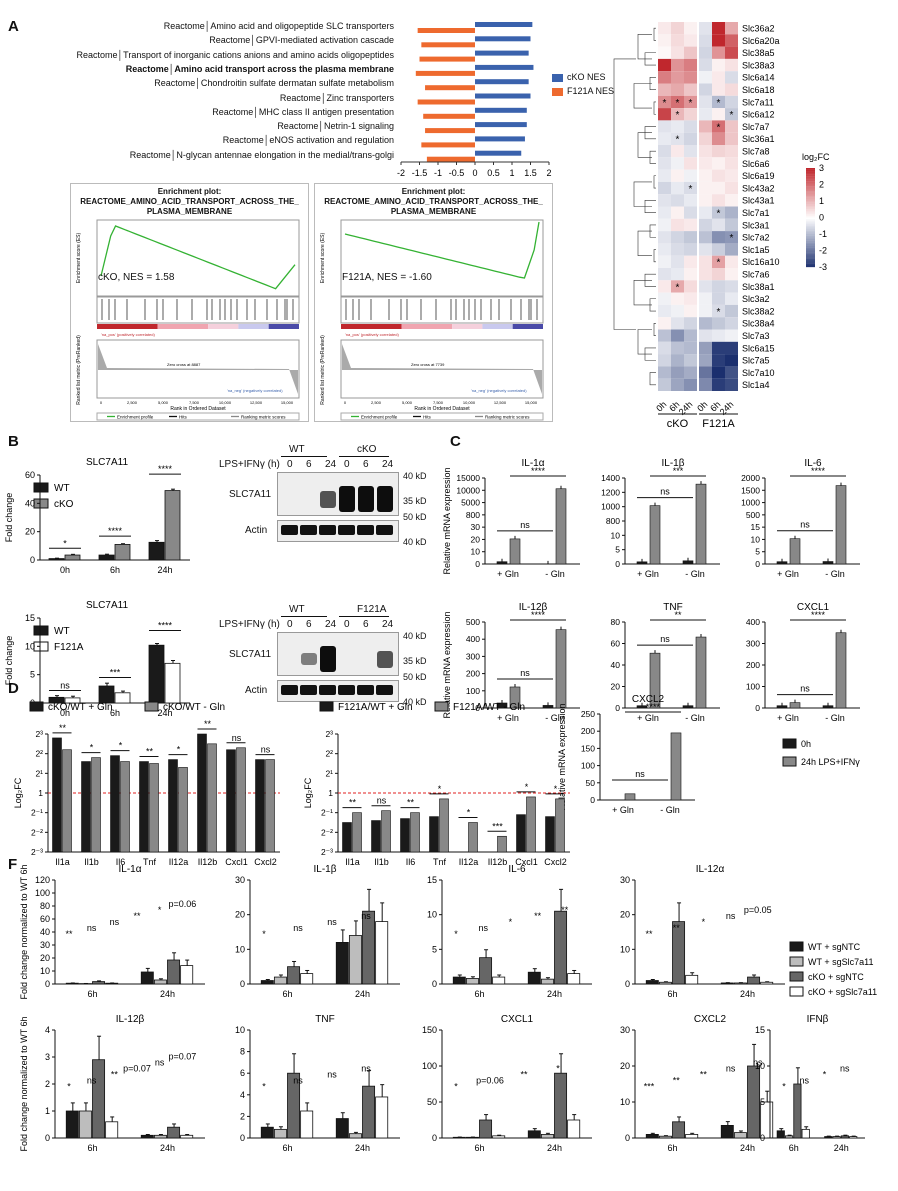 This screenshot has height=1191, width=898. Describe the element at coordinates (610, 507) in the screenshot. I see `y-tick-label: 1000` at that location.